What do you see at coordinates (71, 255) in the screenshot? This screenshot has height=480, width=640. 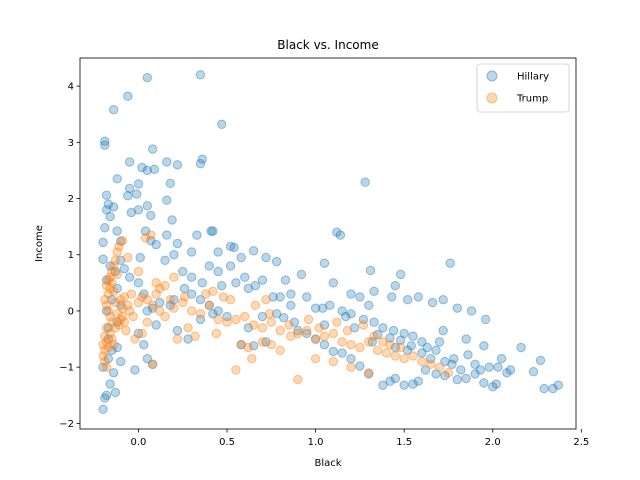 I see `y-tick-label: 1` at bounding box center [71, 255].